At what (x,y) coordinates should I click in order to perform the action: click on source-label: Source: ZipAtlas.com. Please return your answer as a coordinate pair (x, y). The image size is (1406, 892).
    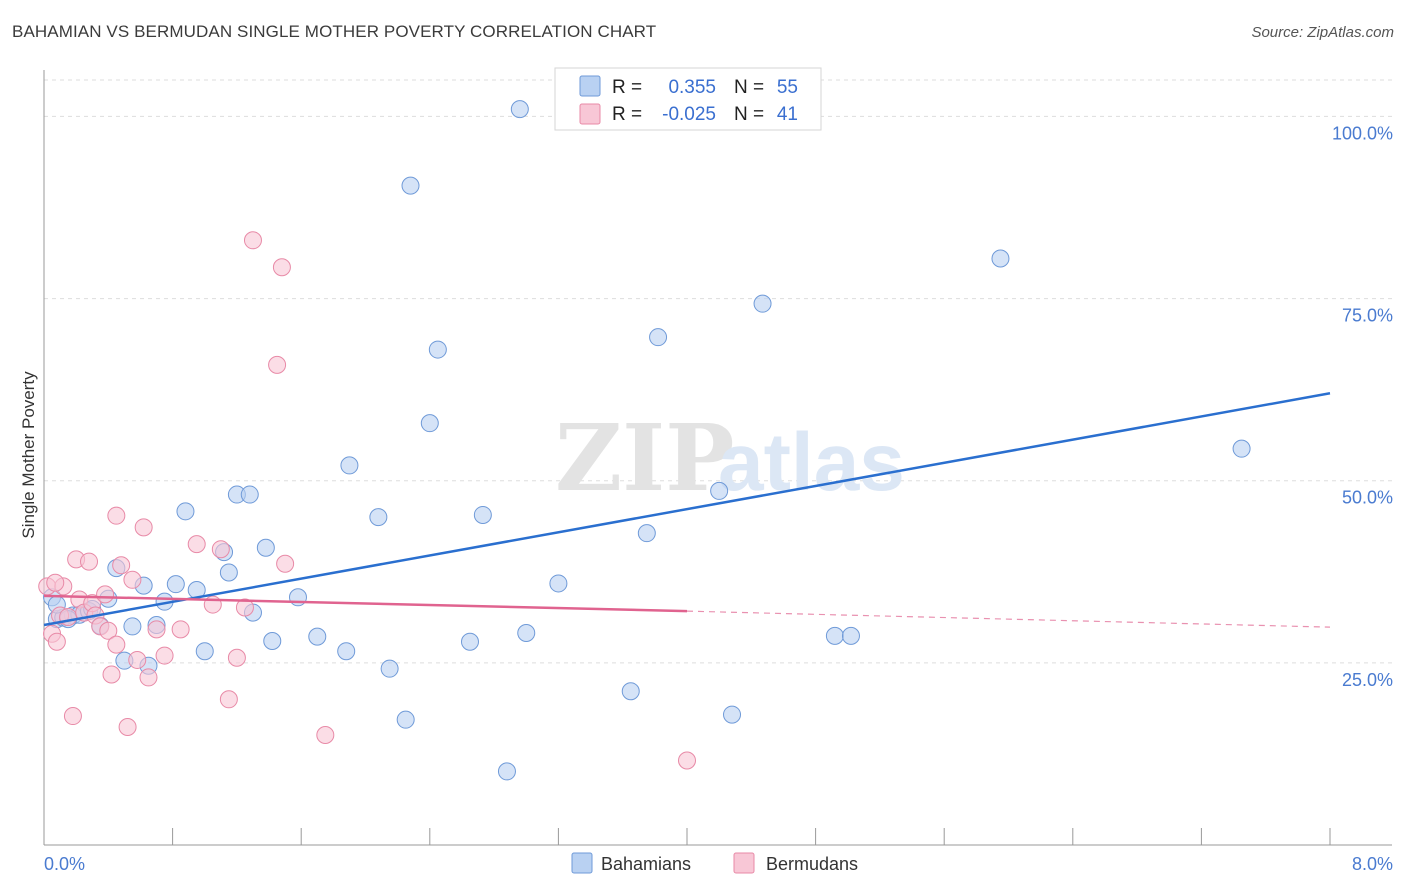
    Looking at the image, I should click on (1322, 32).